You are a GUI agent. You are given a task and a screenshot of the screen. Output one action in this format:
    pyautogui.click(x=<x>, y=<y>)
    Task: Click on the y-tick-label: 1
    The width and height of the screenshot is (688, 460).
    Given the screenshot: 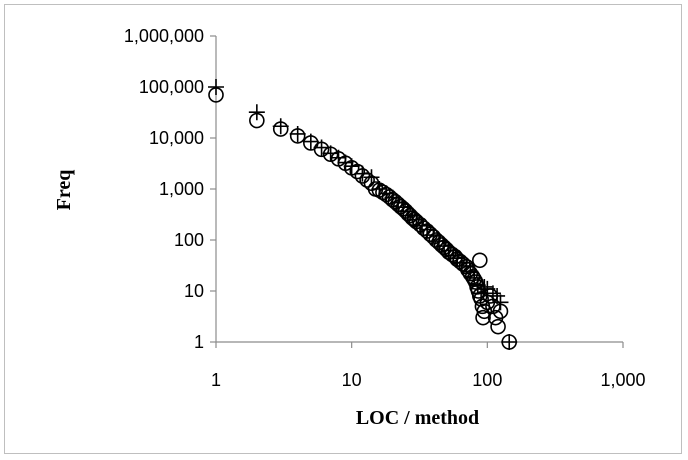 What is the action you would take?
    pyautogui.click(x=199, y=342)
    